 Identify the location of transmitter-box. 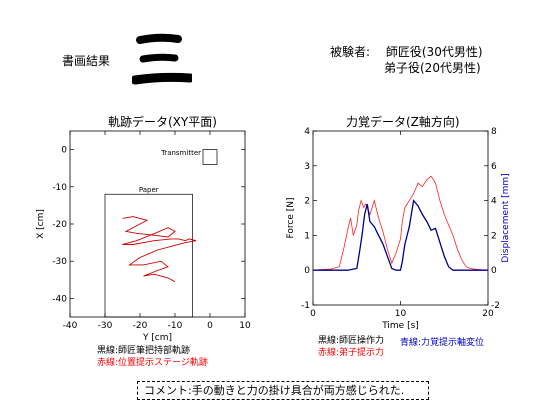
(210, 157).